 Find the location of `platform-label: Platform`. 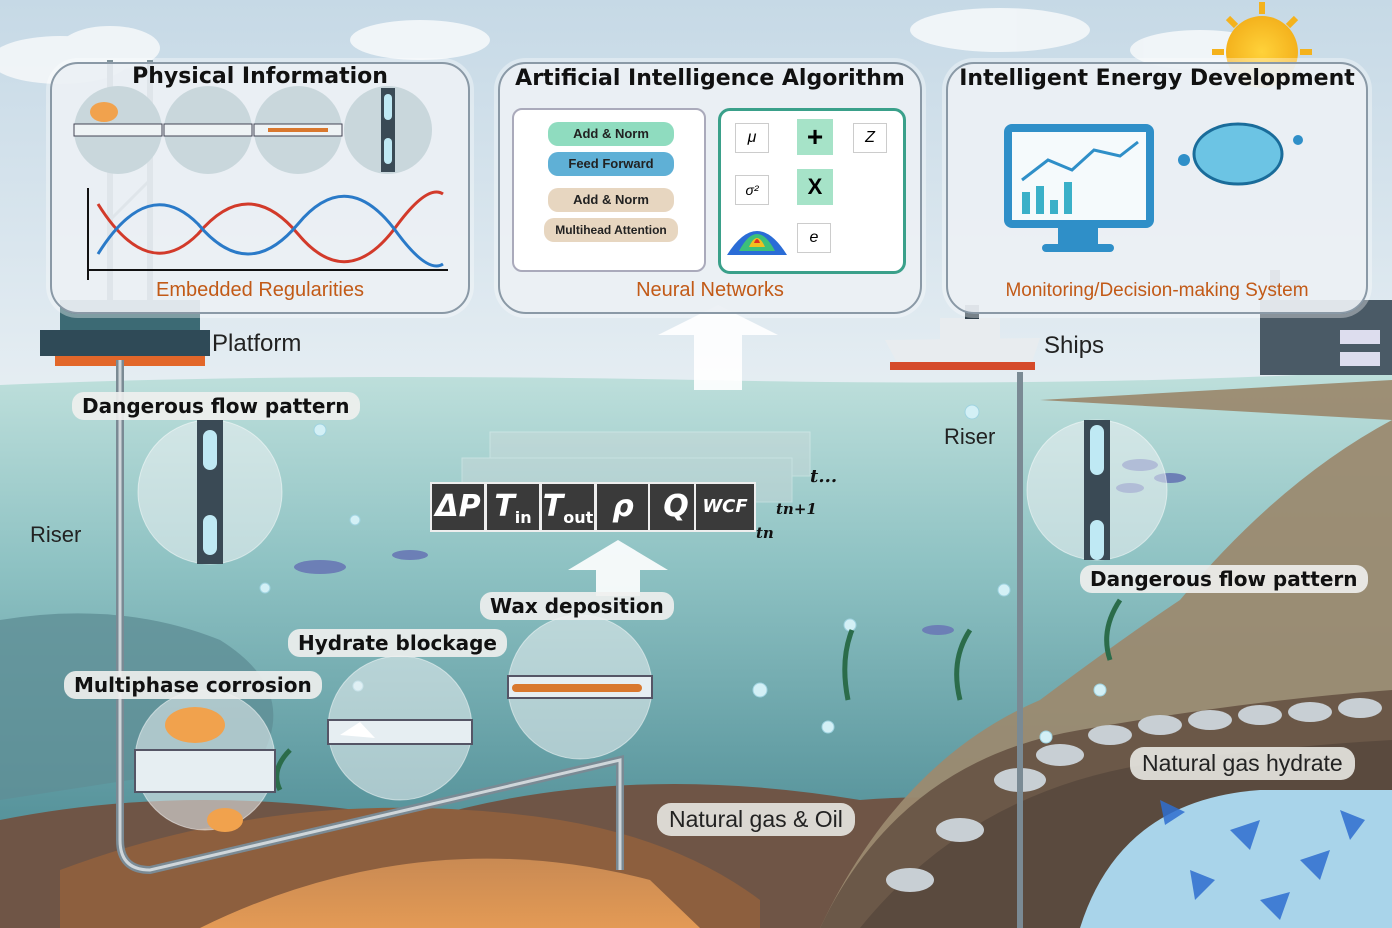

platform-label: Platform is located at coordinates (257, 343).